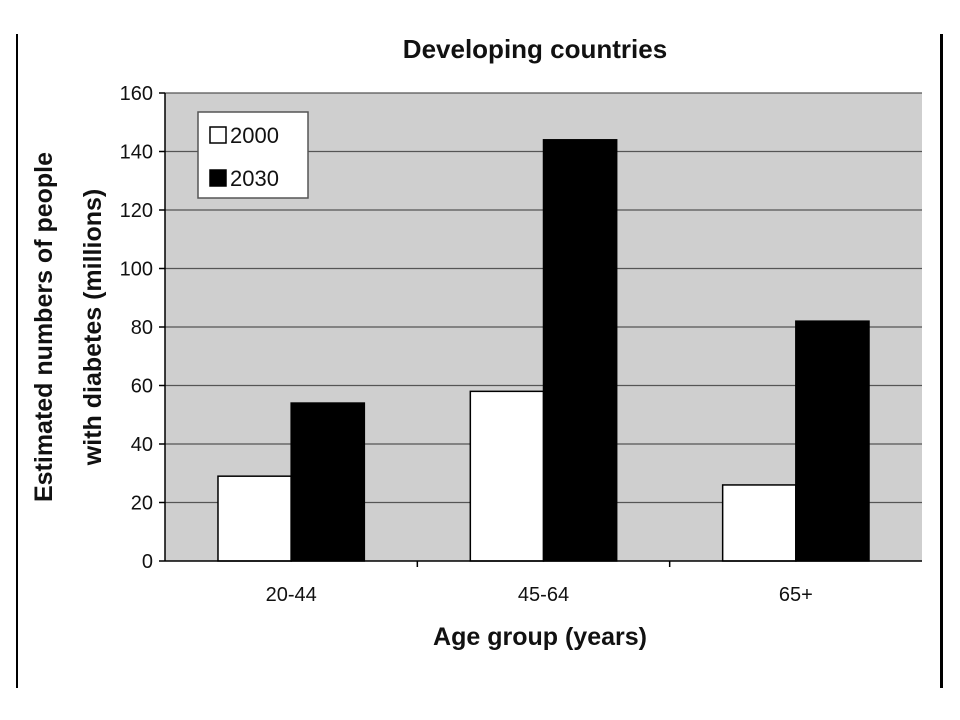 This screenshot has height=720, width=960. Describe the element at coordinates (832, 441) in the screenshot. I see `bar-2030-65+` at that location.